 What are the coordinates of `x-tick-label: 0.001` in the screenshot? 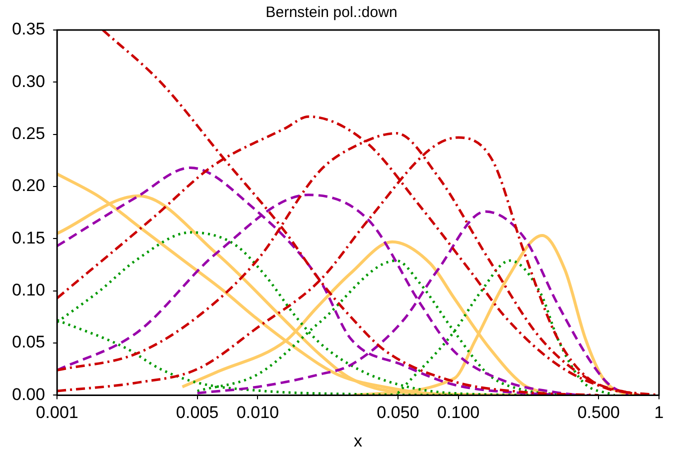 It's located at (57, 412).